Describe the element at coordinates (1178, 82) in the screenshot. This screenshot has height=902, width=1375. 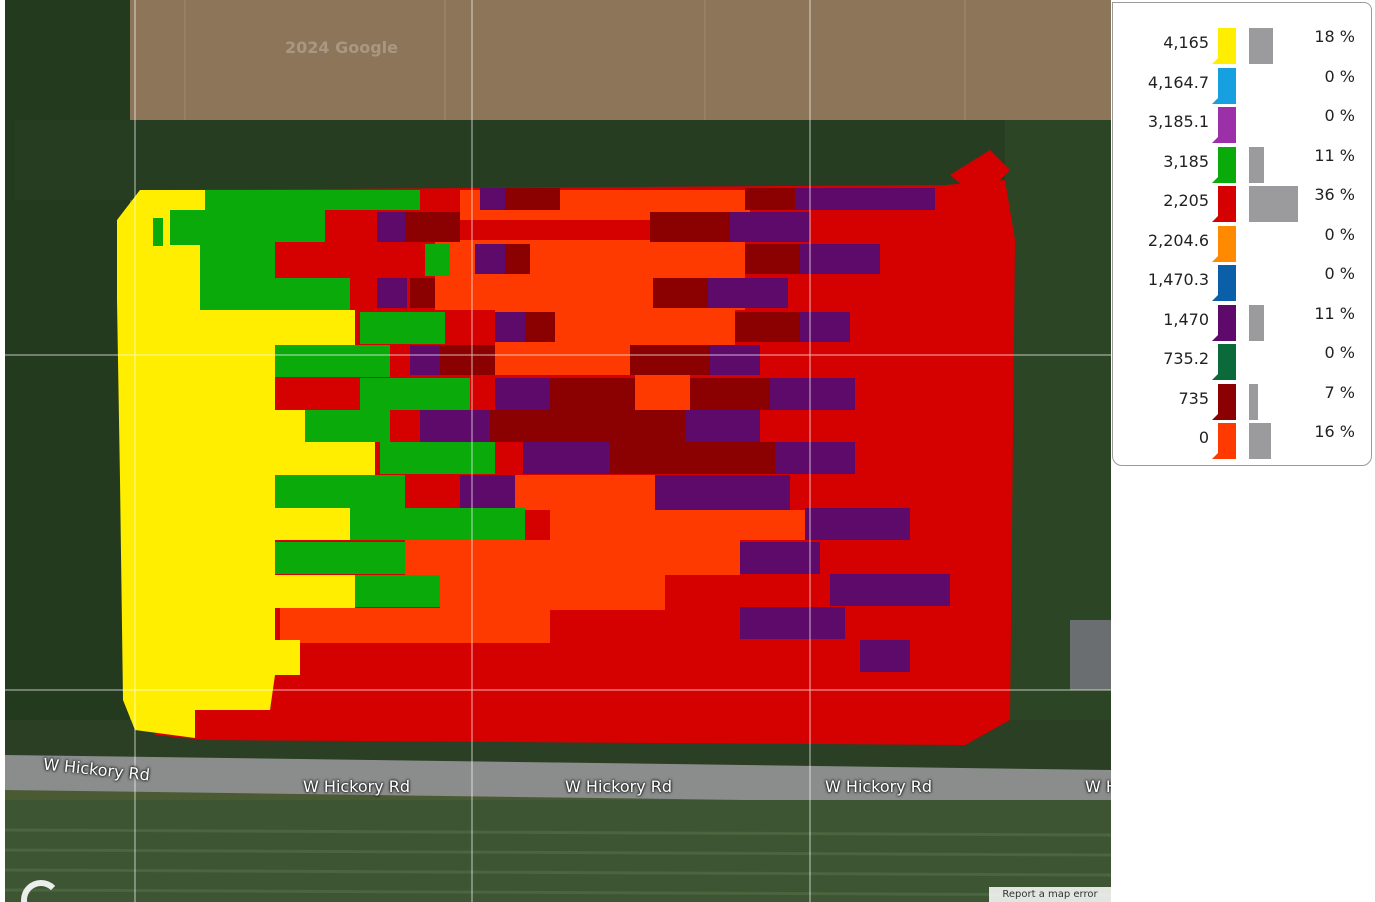
I see `legend-value: 4,164.7` at that location.